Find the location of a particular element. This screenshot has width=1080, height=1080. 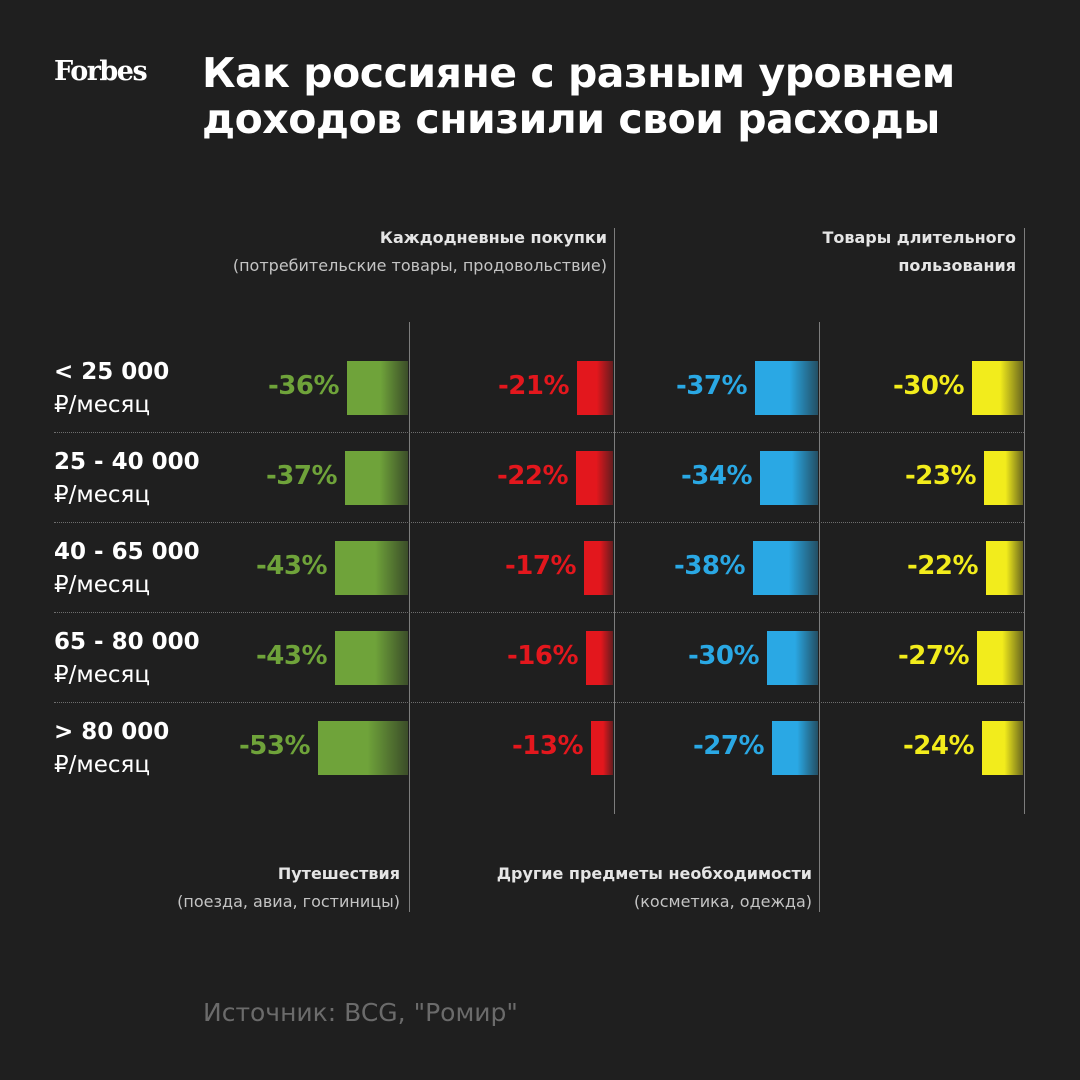

value-label-durable-row-2: -23% is located at coordinates (940, 476).